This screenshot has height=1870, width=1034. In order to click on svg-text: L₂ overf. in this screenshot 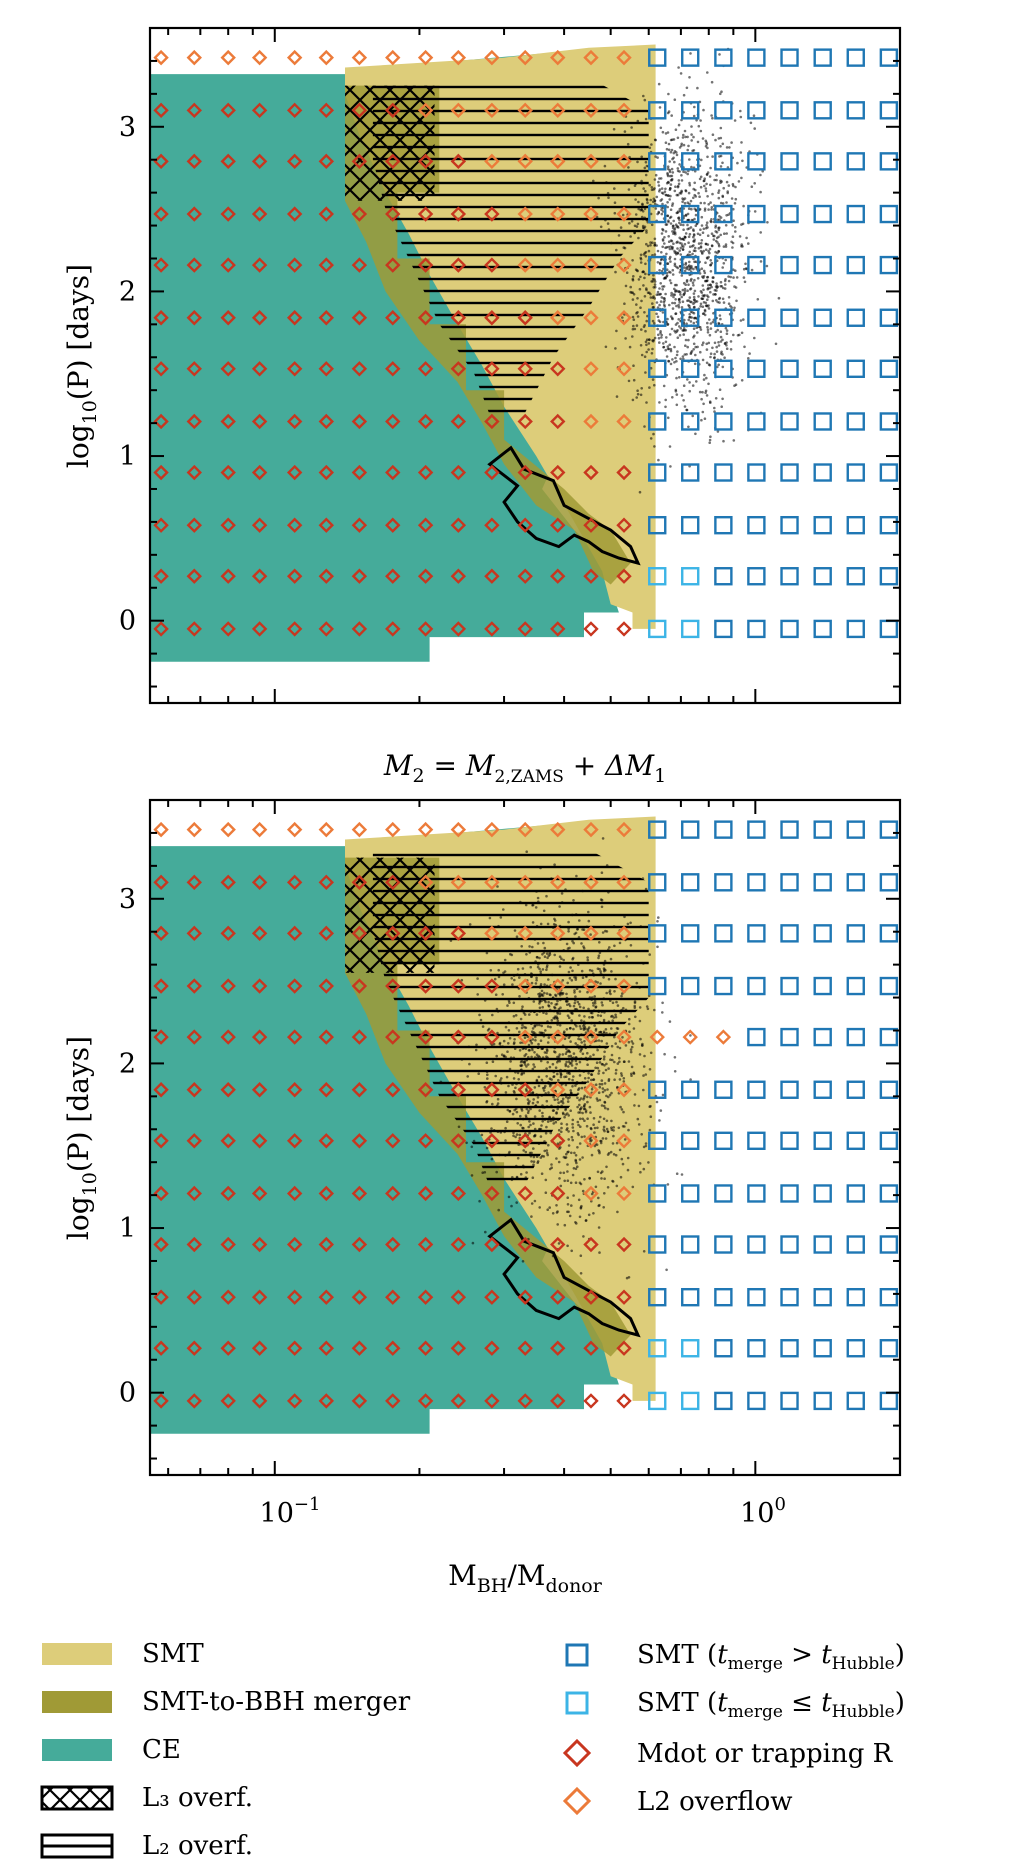, I will do `click(197, 1846)`.